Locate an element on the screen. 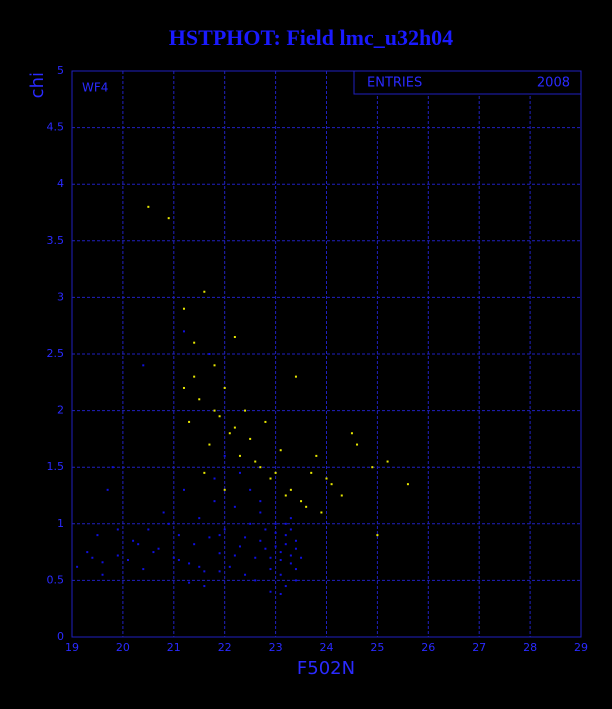  x-tick-label: 28 is located at coordinates (530, 647).